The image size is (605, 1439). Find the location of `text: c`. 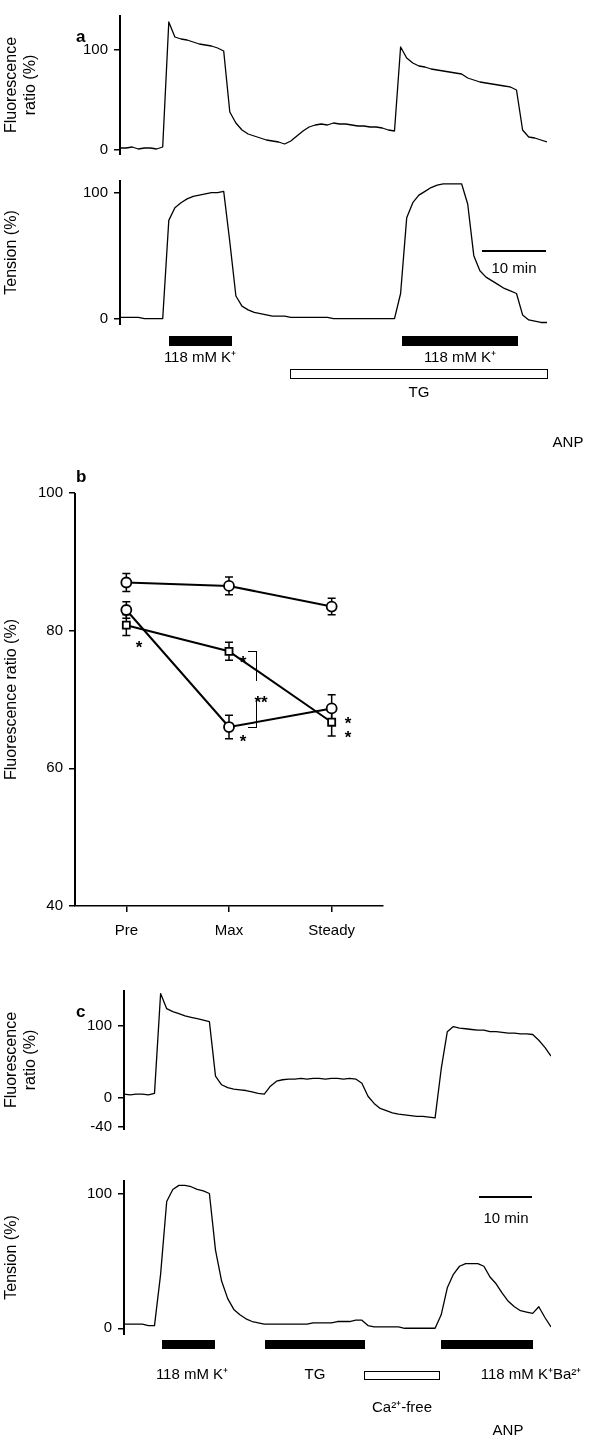

text: c is located at coordinates (81, 1011).